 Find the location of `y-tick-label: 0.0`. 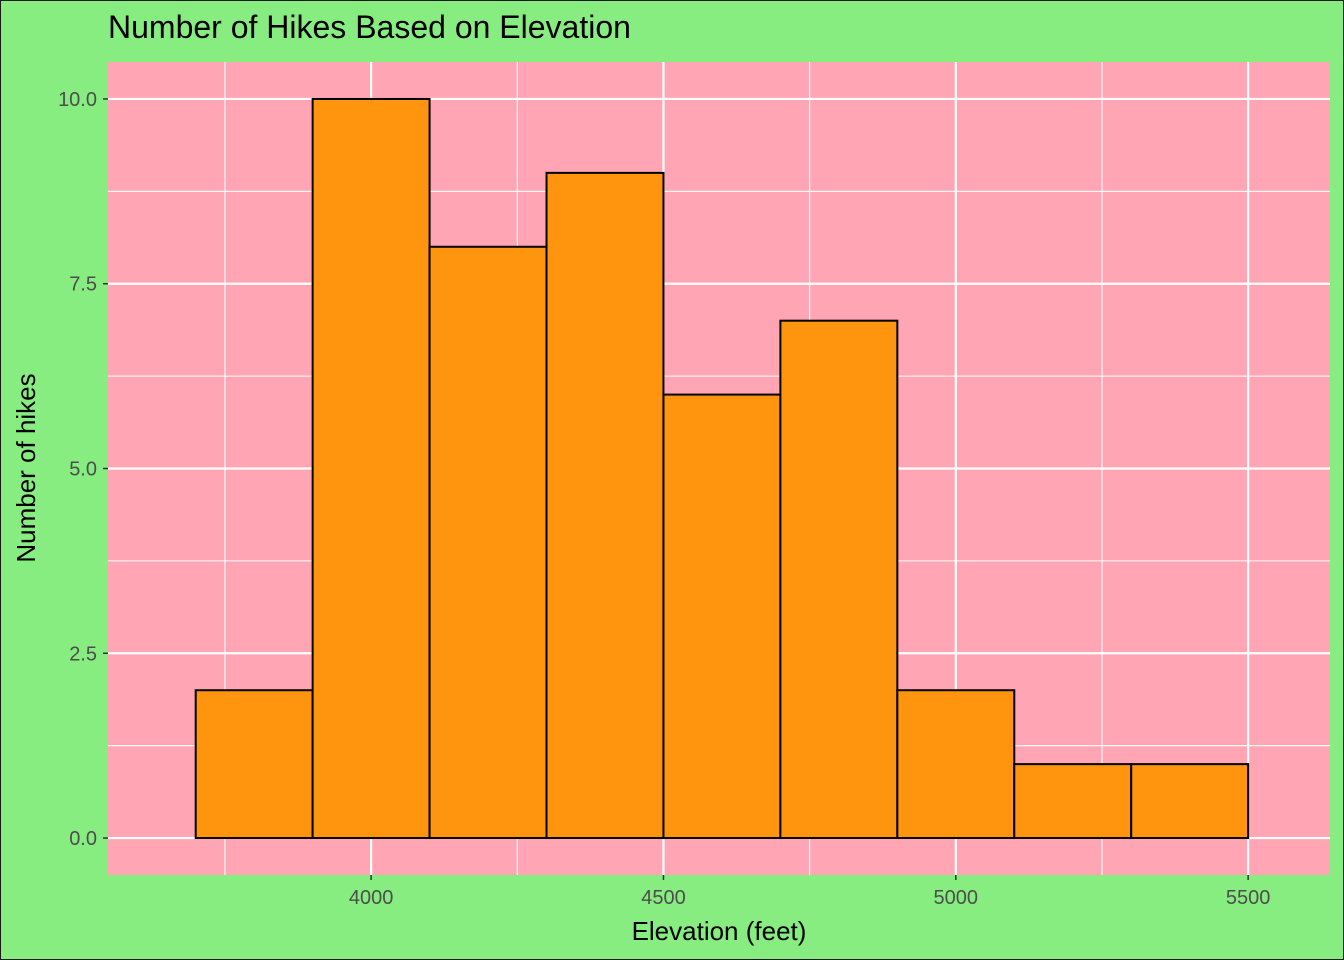

y-tick-label: 0.0 is located at coordinates (83, 839).